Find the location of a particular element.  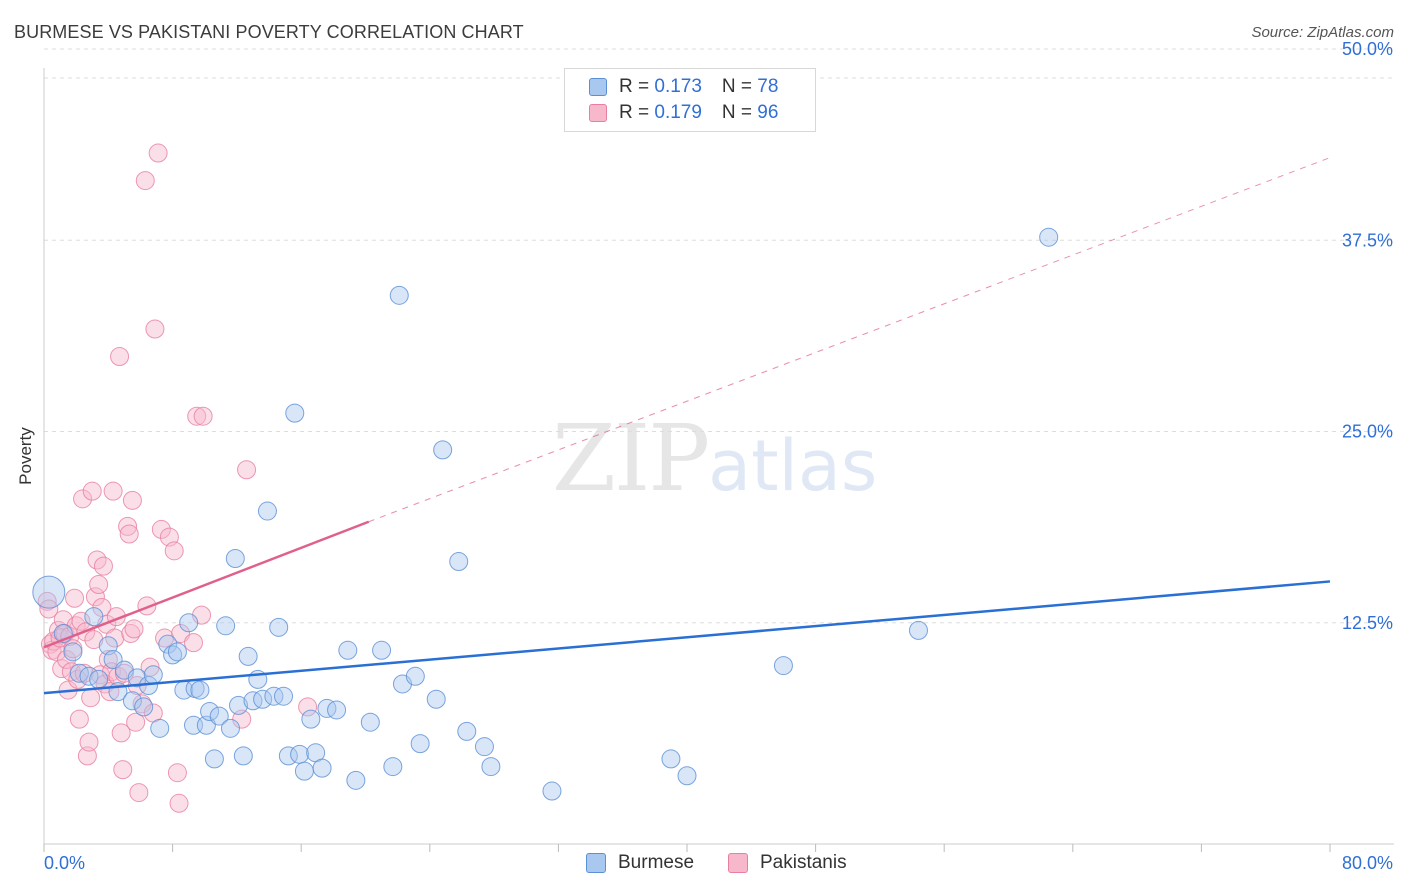

y-tick-label-3: 50.0% is located at coordinates (1367, 49).